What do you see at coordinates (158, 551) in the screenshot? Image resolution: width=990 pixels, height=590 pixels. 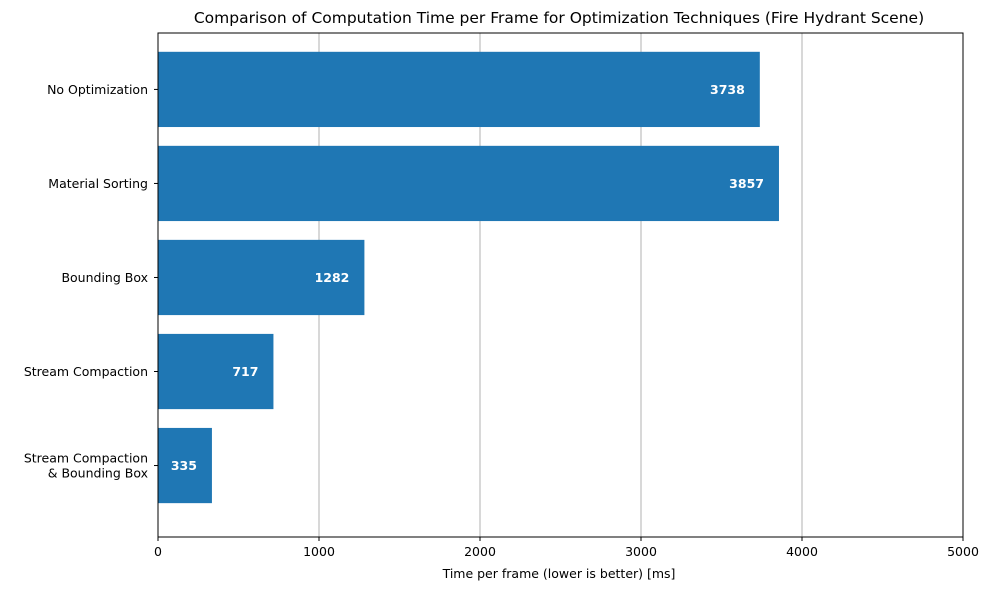 I see `x-tick-label: 0` at bounding box center [158, 551].